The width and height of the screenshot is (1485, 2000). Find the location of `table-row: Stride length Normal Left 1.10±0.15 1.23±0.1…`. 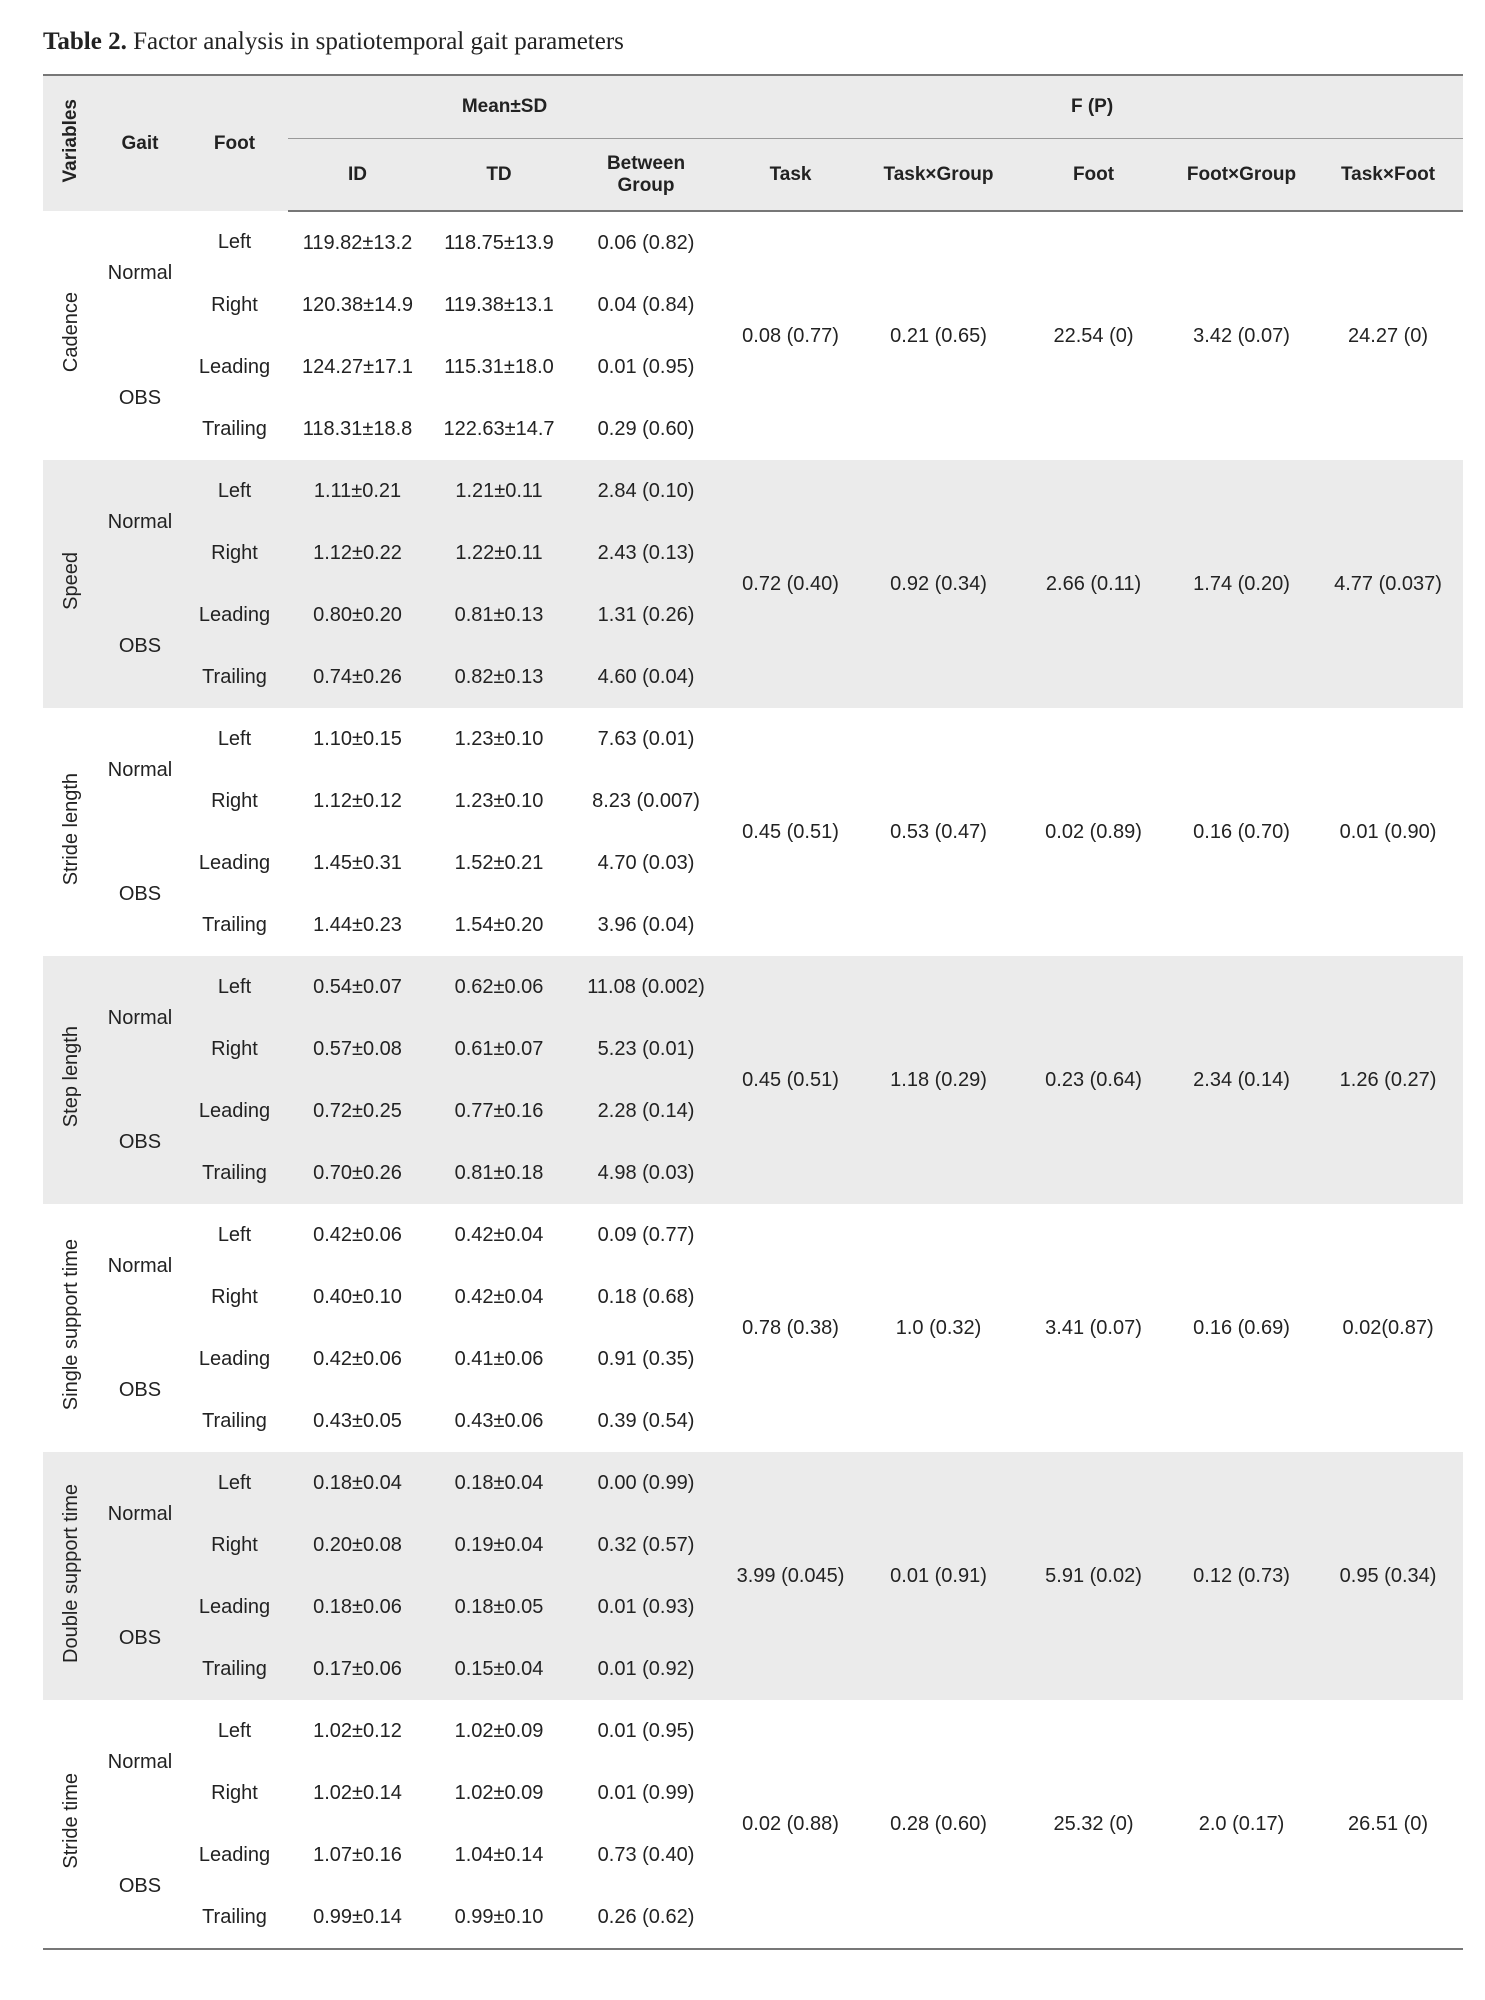

table-row: Stride length Normal Left 1.10±0.15 1.23±0.1… is located at coordinates (753, 797).